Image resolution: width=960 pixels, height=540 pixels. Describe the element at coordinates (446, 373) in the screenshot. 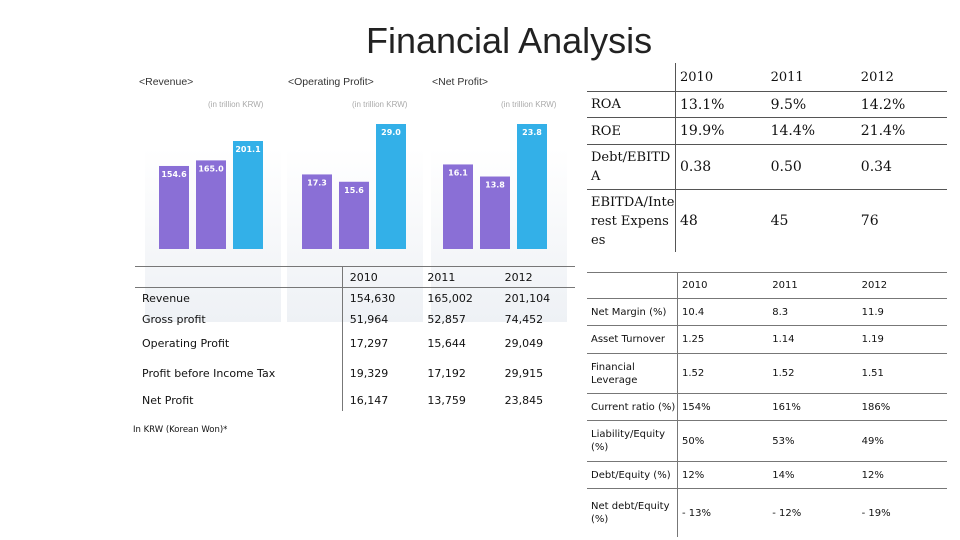

I see `cell-value: 17,192` at that location.